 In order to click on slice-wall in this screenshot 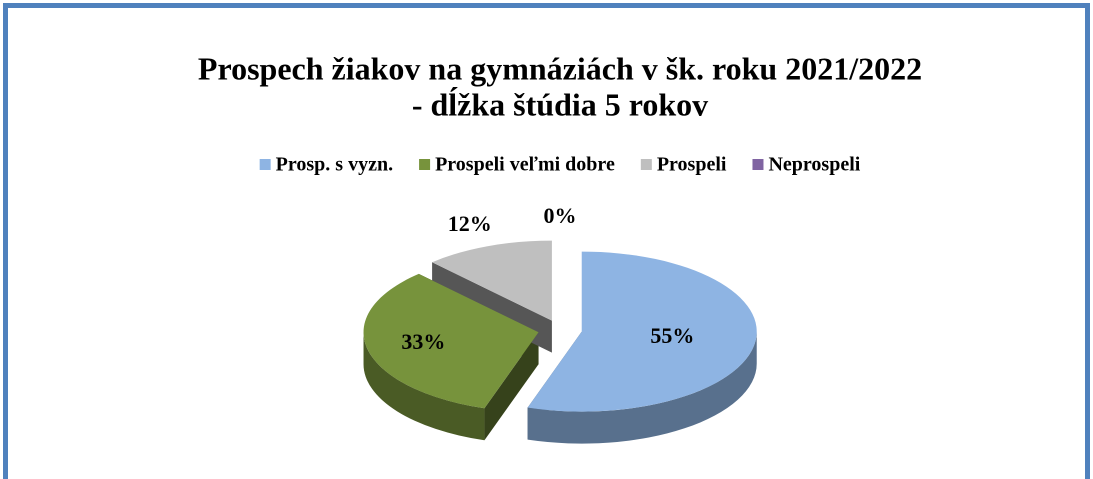, I will do `click(511, 386)`.